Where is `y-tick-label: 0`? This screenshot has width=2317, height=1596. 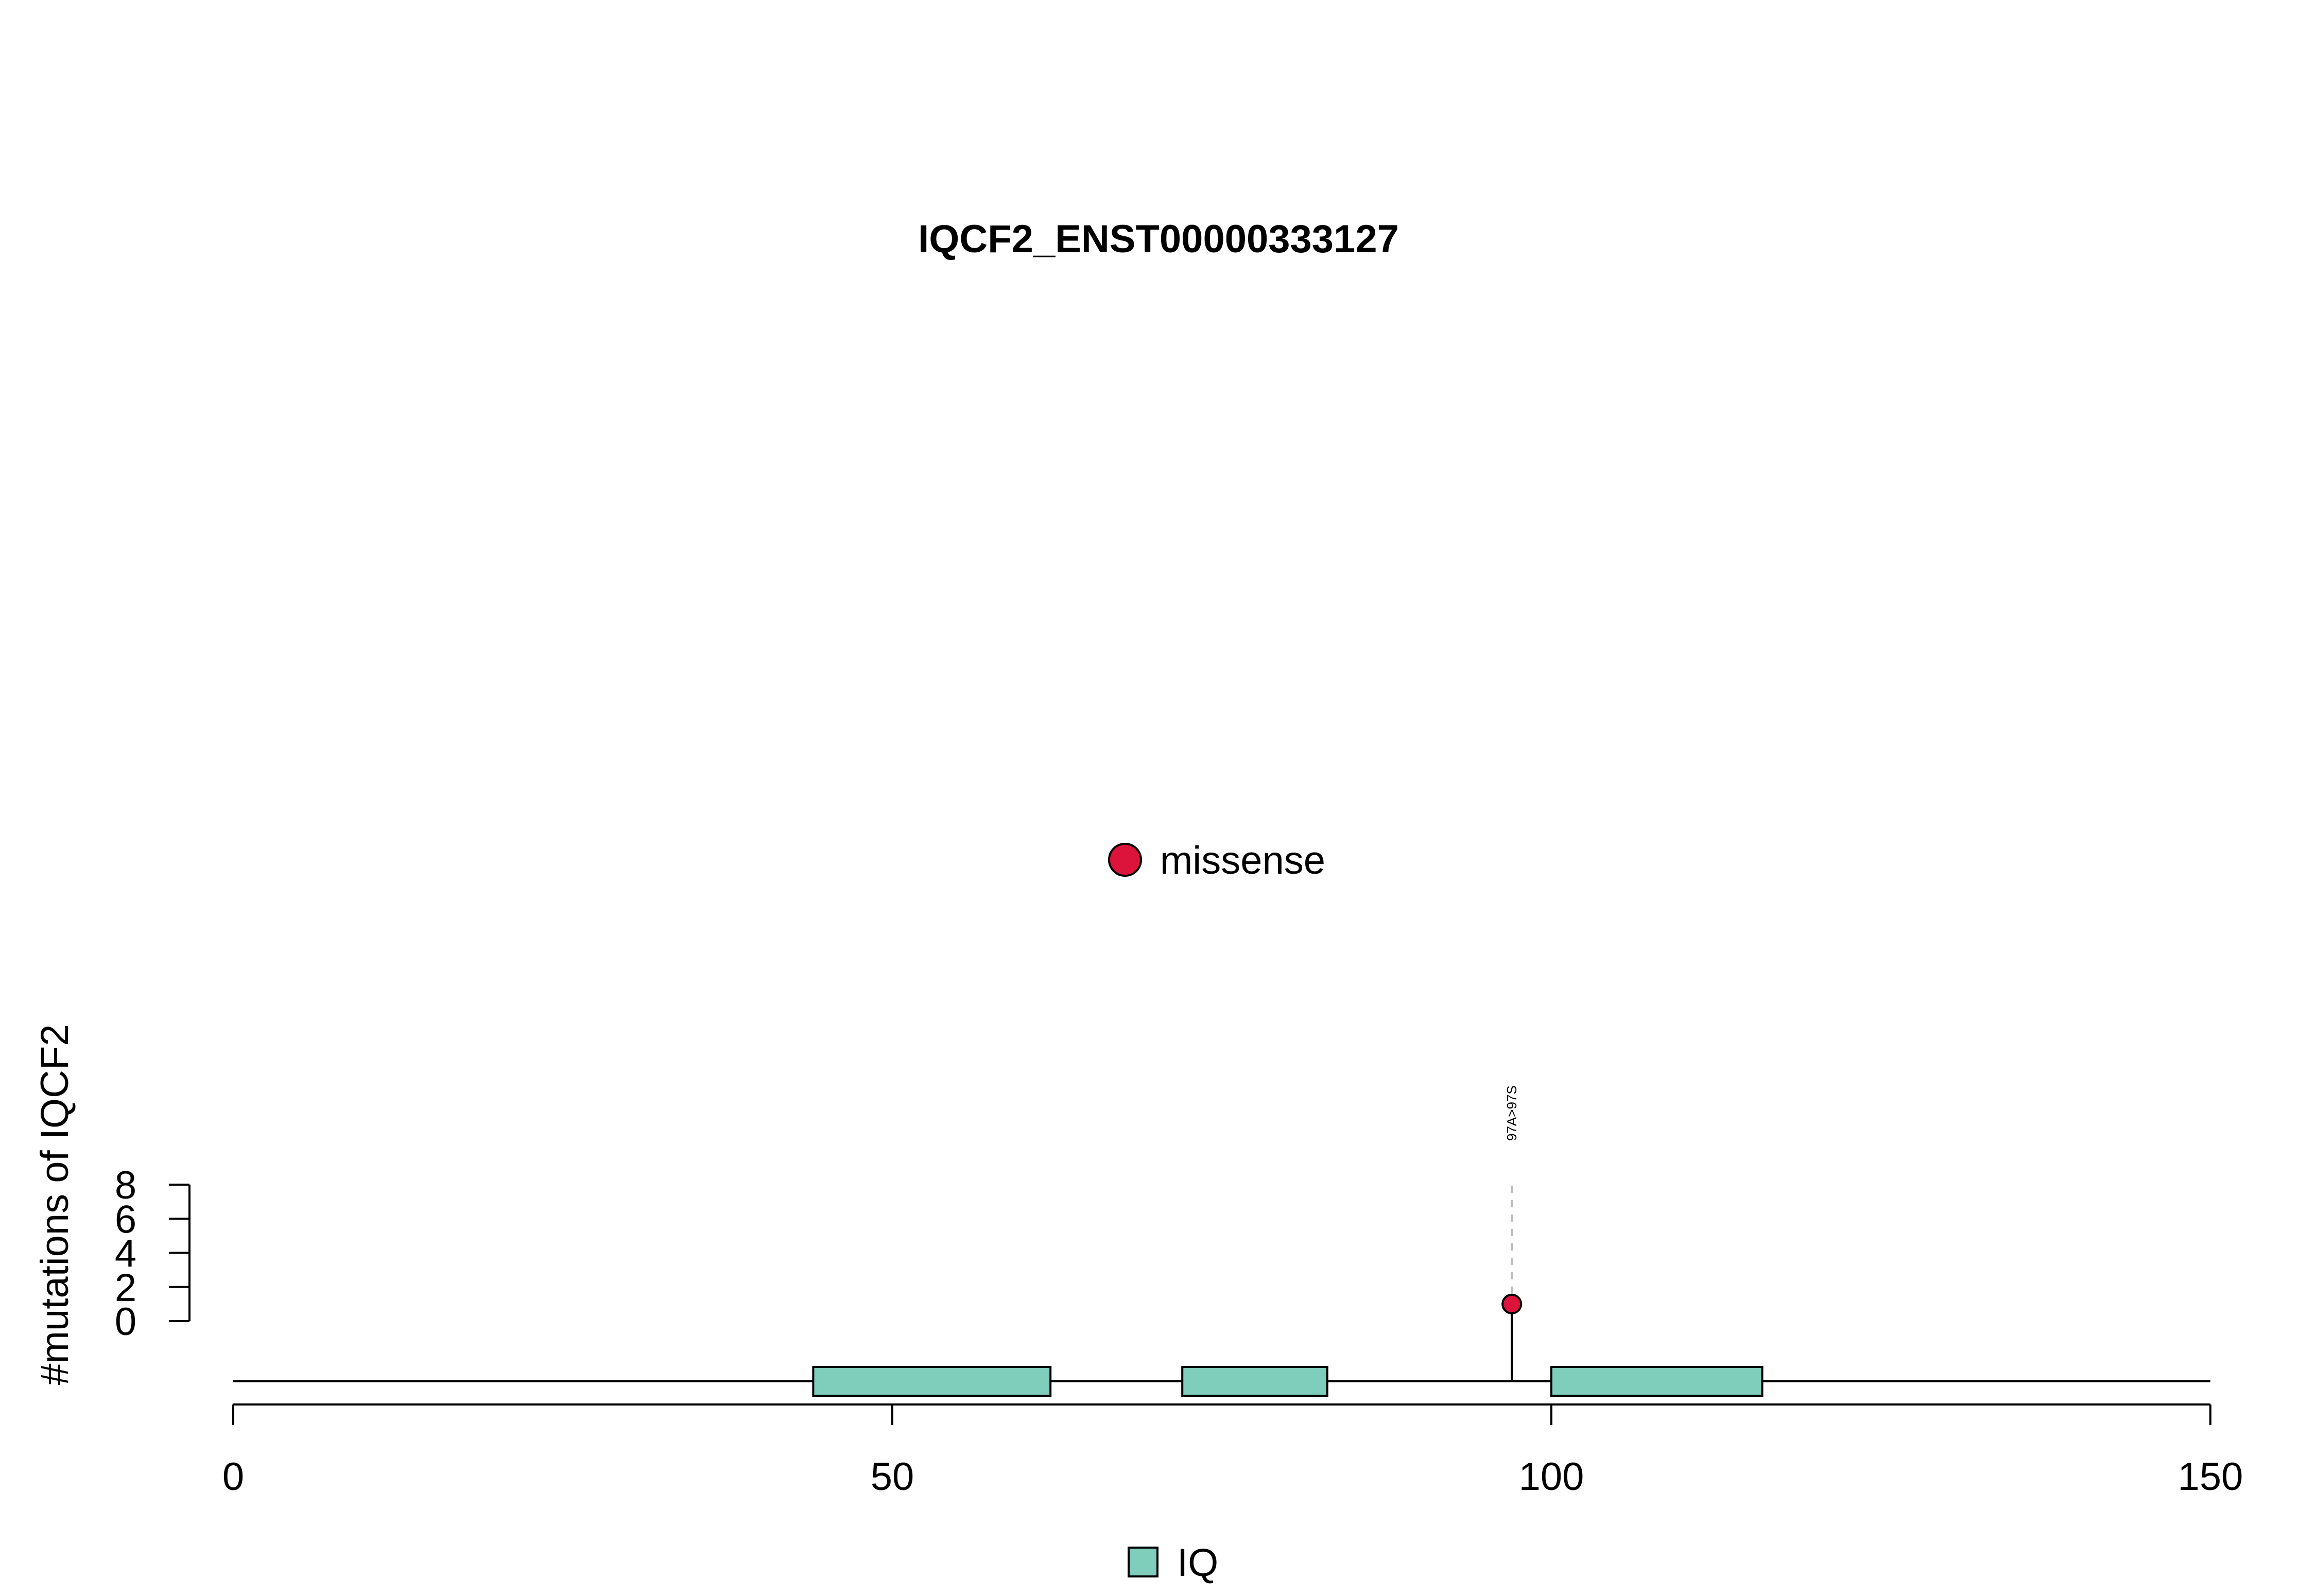 y-tick-label: 0 is located at coordinates (125, 1322).